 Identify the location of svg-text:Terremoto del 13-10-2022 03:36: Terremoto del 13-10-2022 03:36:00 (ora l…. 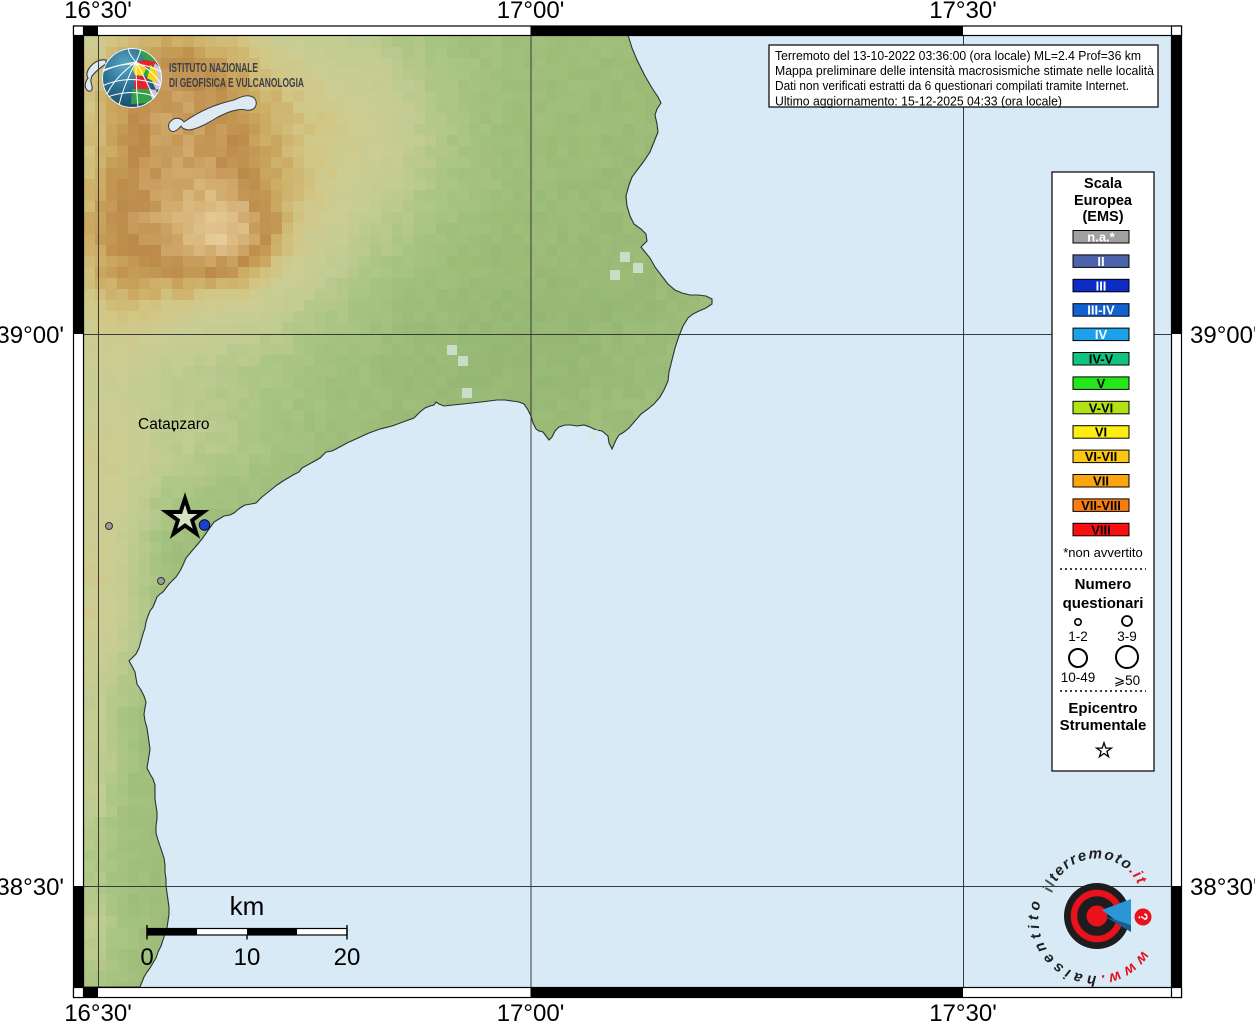
(958, 55).